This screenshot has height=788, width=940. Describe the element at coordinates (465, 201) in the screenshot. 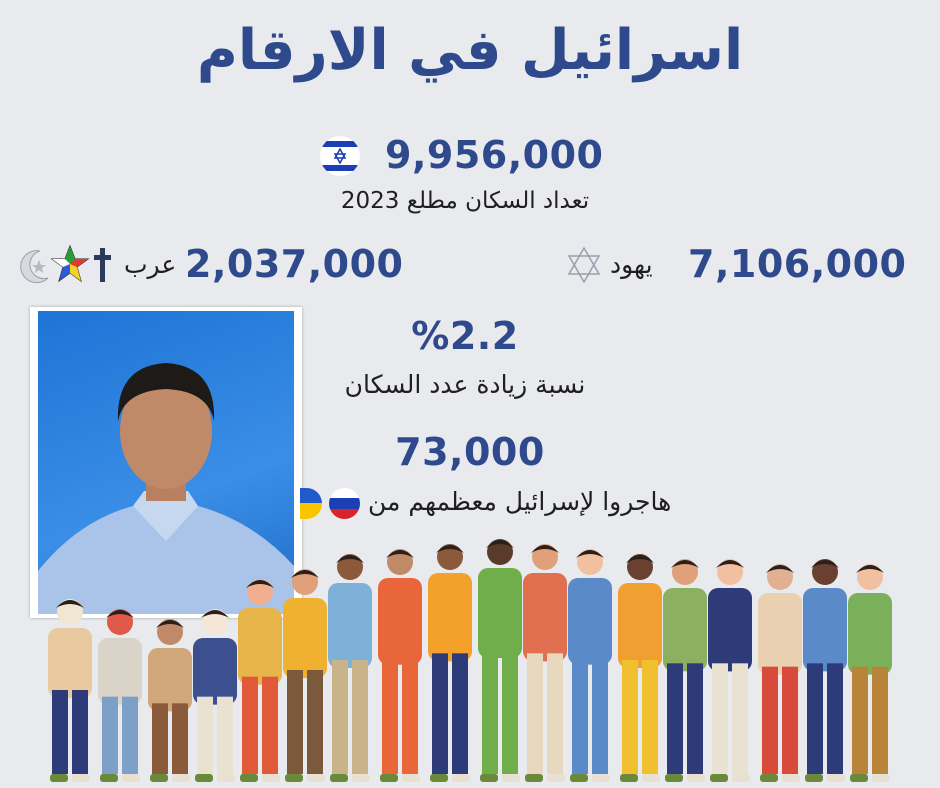

I see `total-population-label: تعداد السكان مطلع 2023` at that location.